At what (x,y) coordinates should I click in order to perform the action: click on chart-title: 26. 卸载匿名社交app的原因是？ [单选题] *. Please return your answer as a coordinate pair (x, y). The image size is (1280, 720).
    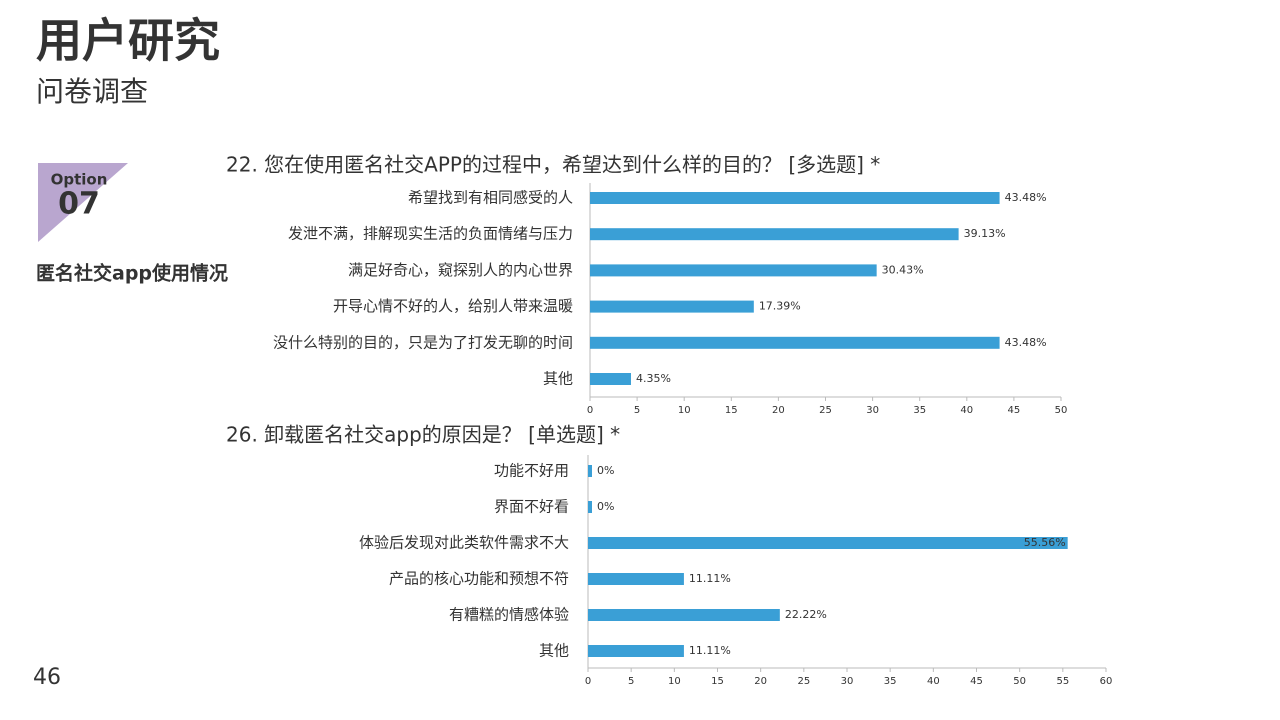
    Looking at the image, I should click on (423, 435).